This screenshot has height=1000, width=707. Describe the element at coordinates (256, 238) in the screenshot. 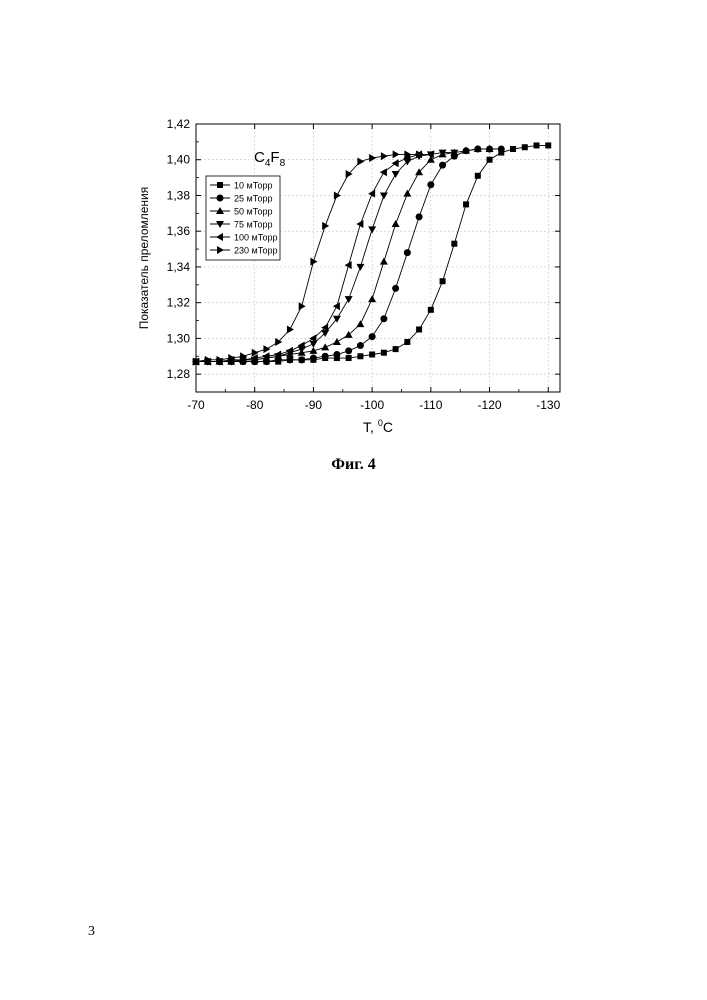

I see `legend-label: 100 мТорр` at that location.